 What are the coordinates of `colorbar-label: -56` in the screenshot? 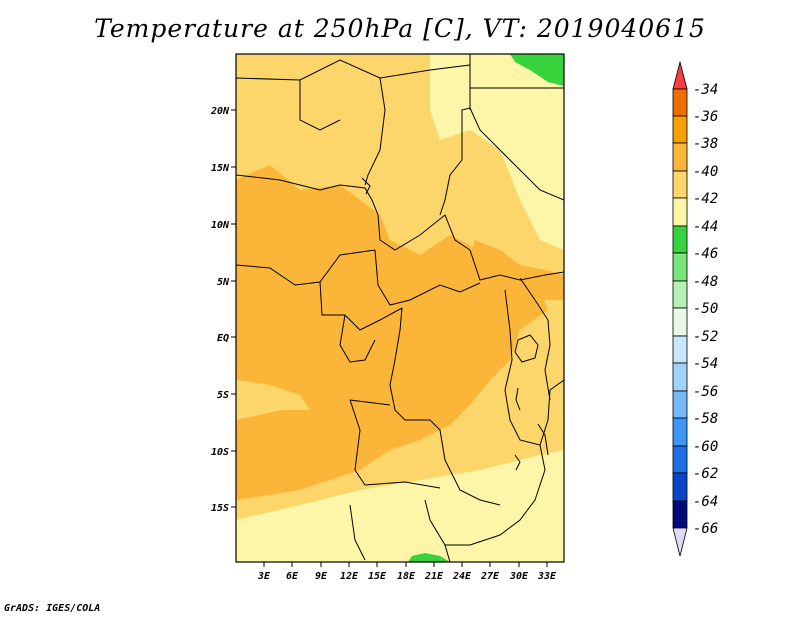 It's located at (705, 392).